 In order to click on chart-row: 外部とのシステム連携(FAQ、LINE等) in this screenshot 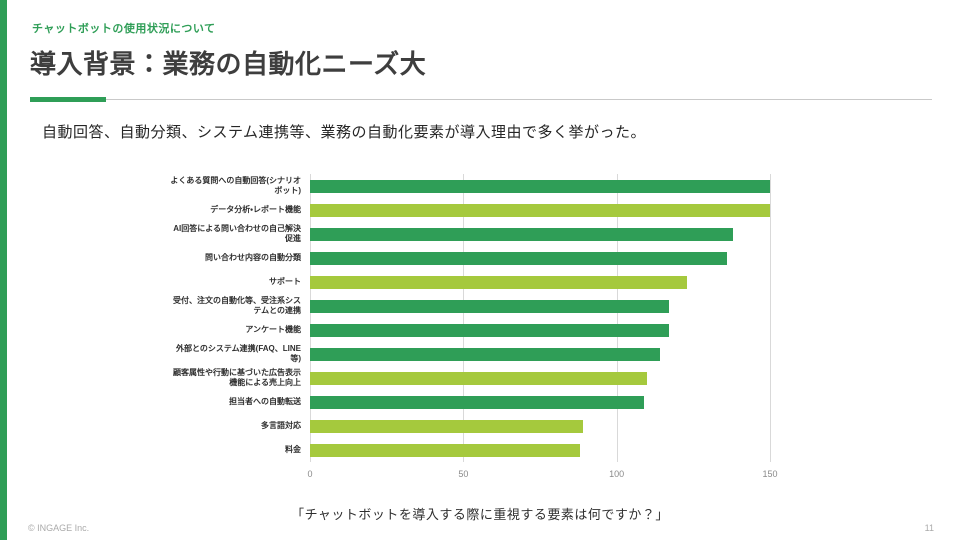, I will do `click(470, 354)`.